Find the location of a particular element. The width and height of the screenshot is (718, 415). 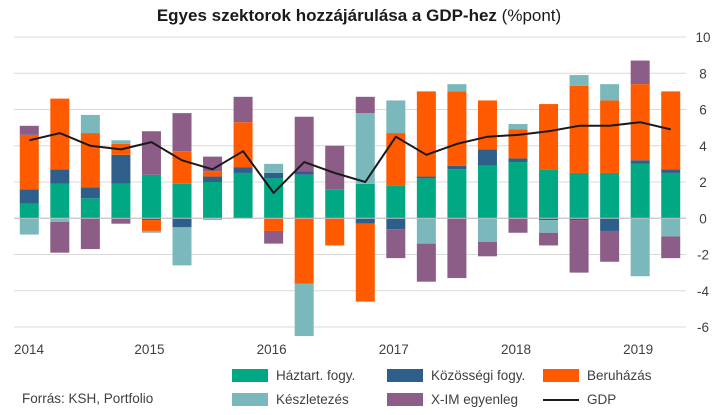

y-tick-label: -6 is located at coordinates (703, 327).